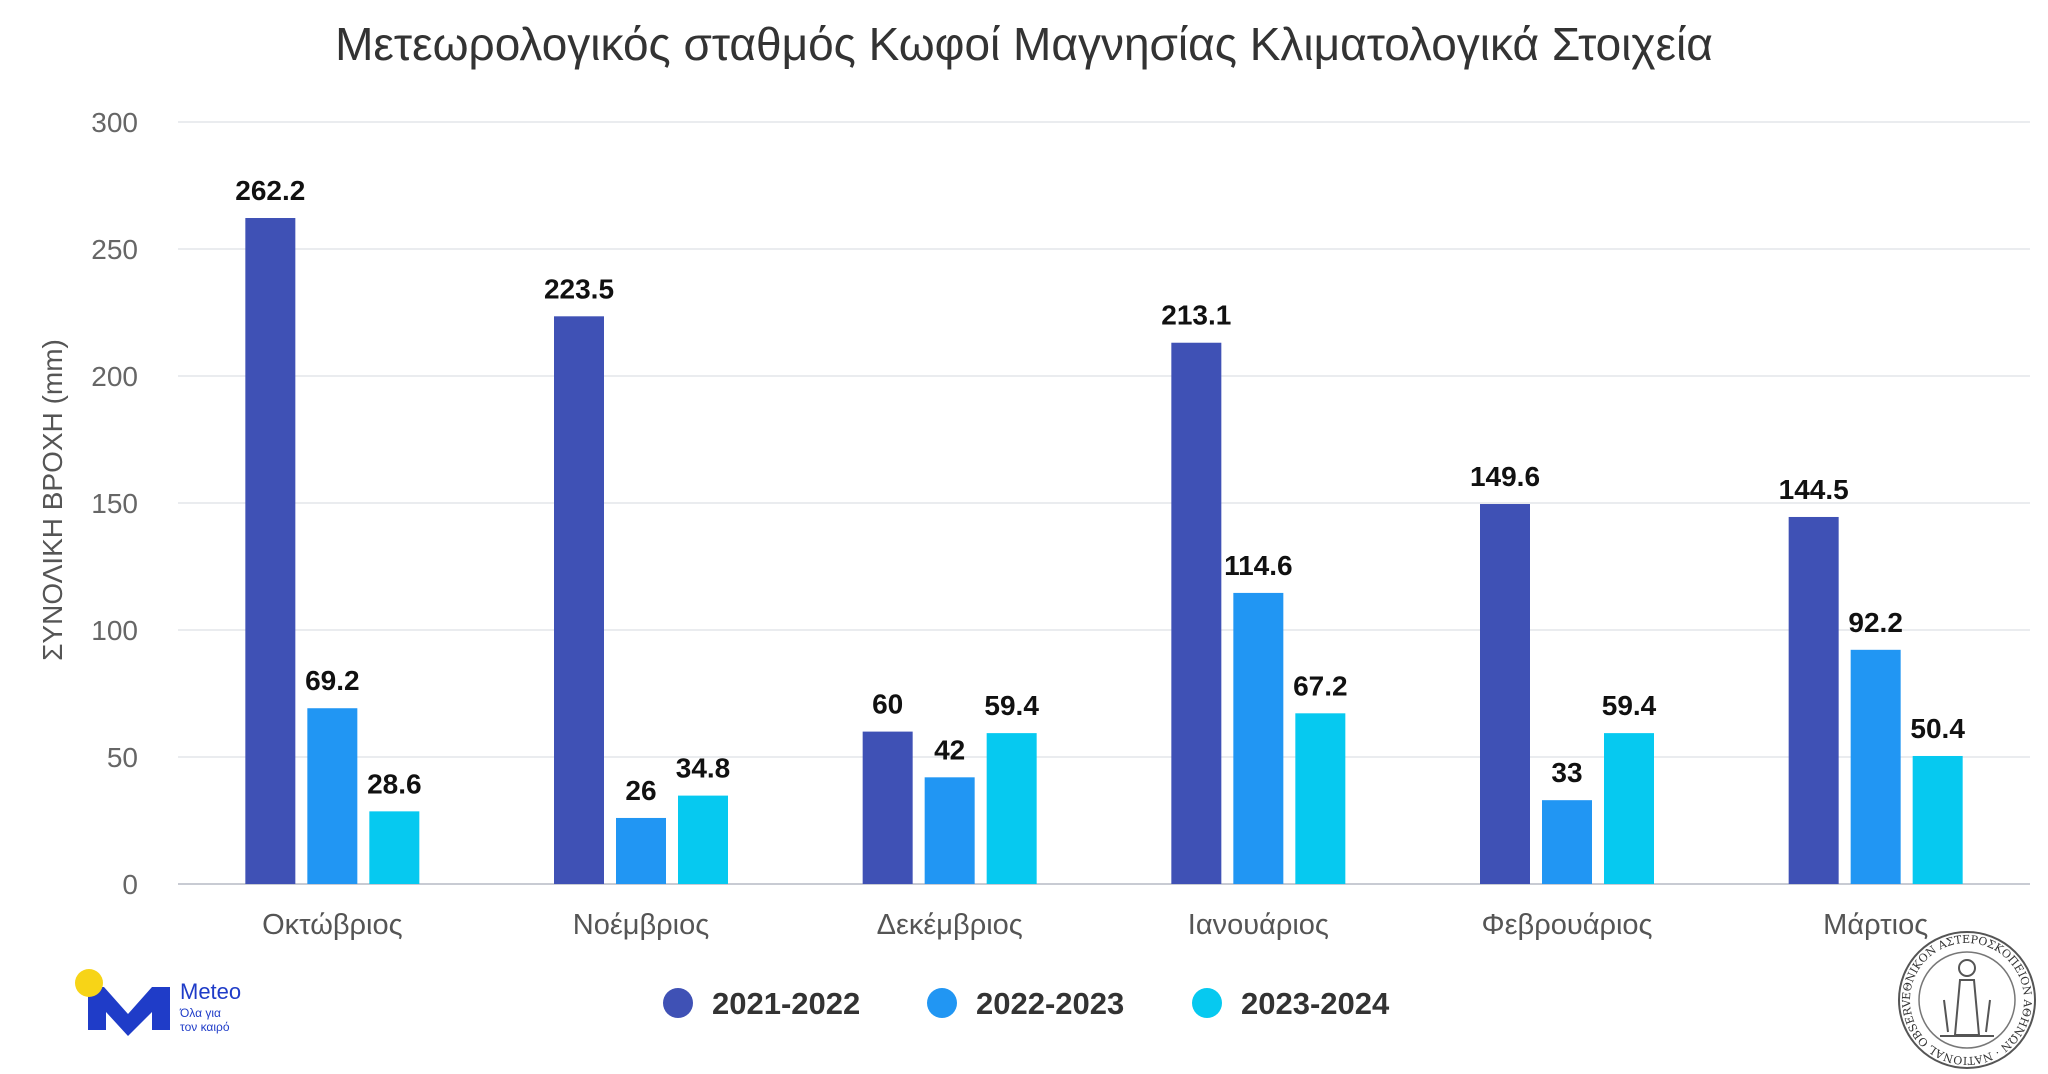  I want to click on x-tick-label: Μάρτιος, so click(1875, 925).